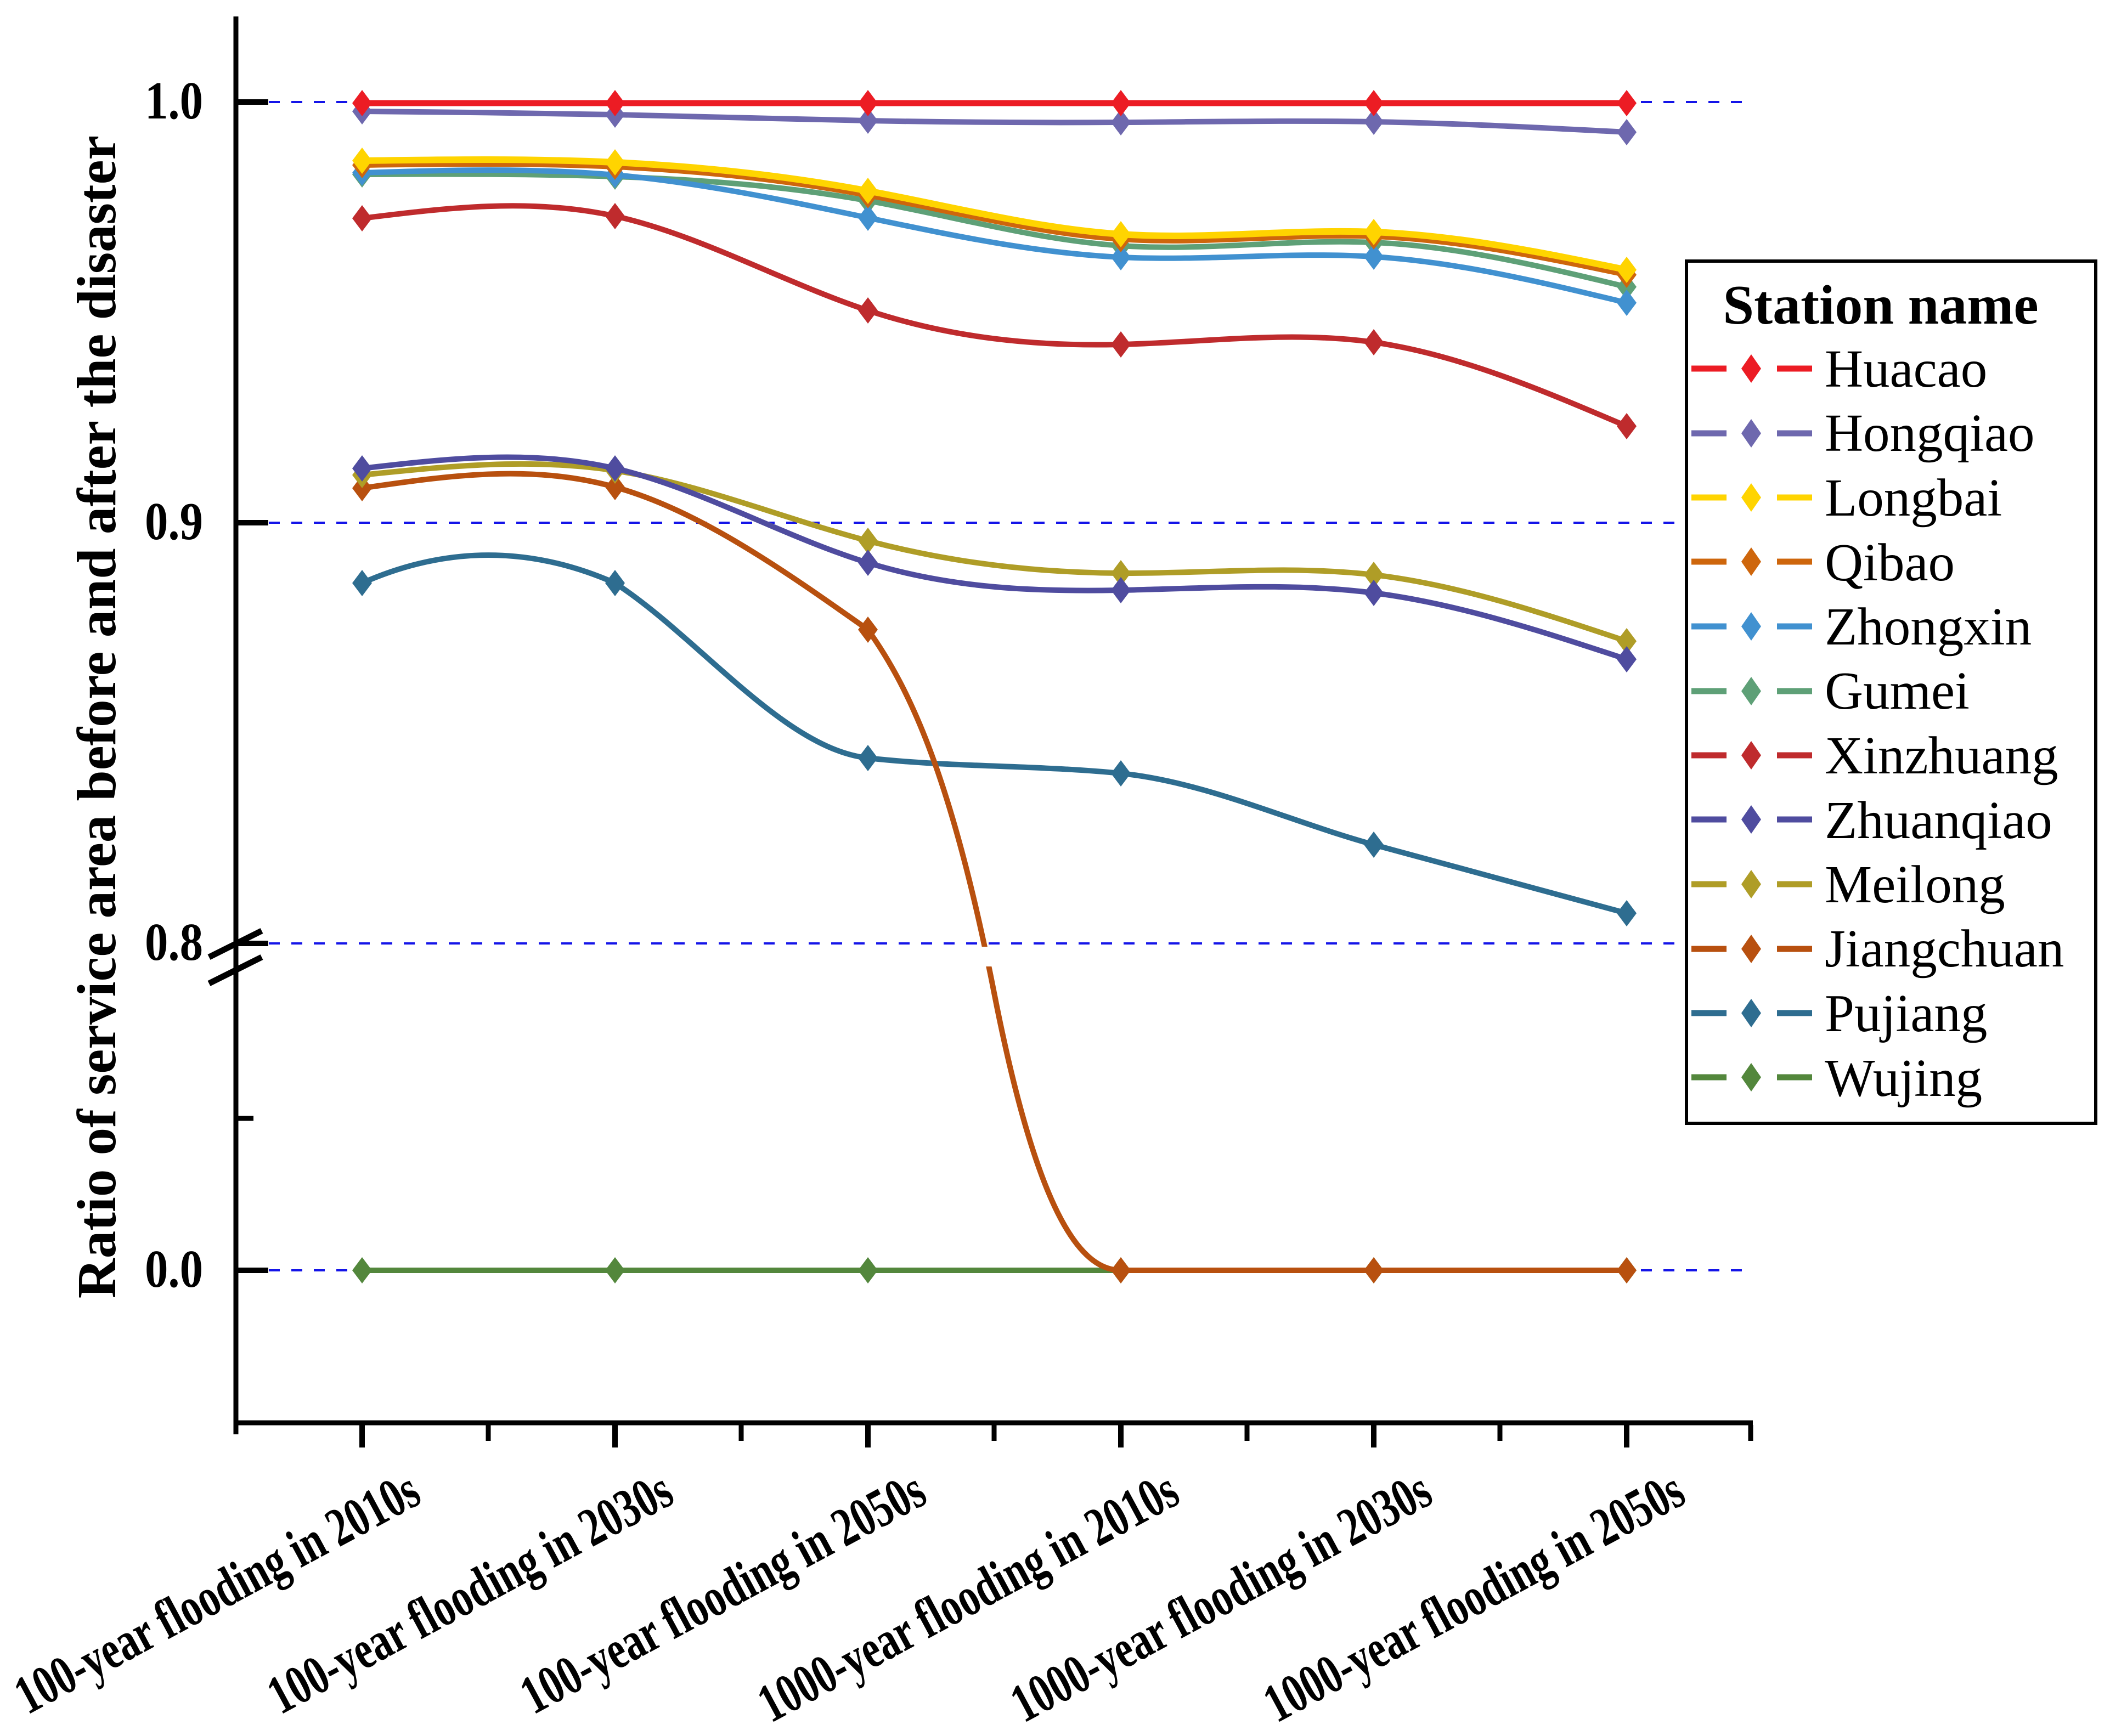 This screenshot has height=1736, width=2110. What do you see at coordinates (174, 100) in the screenshot?
I see `svg-text: 1.0` at bounding box center [174, 100].